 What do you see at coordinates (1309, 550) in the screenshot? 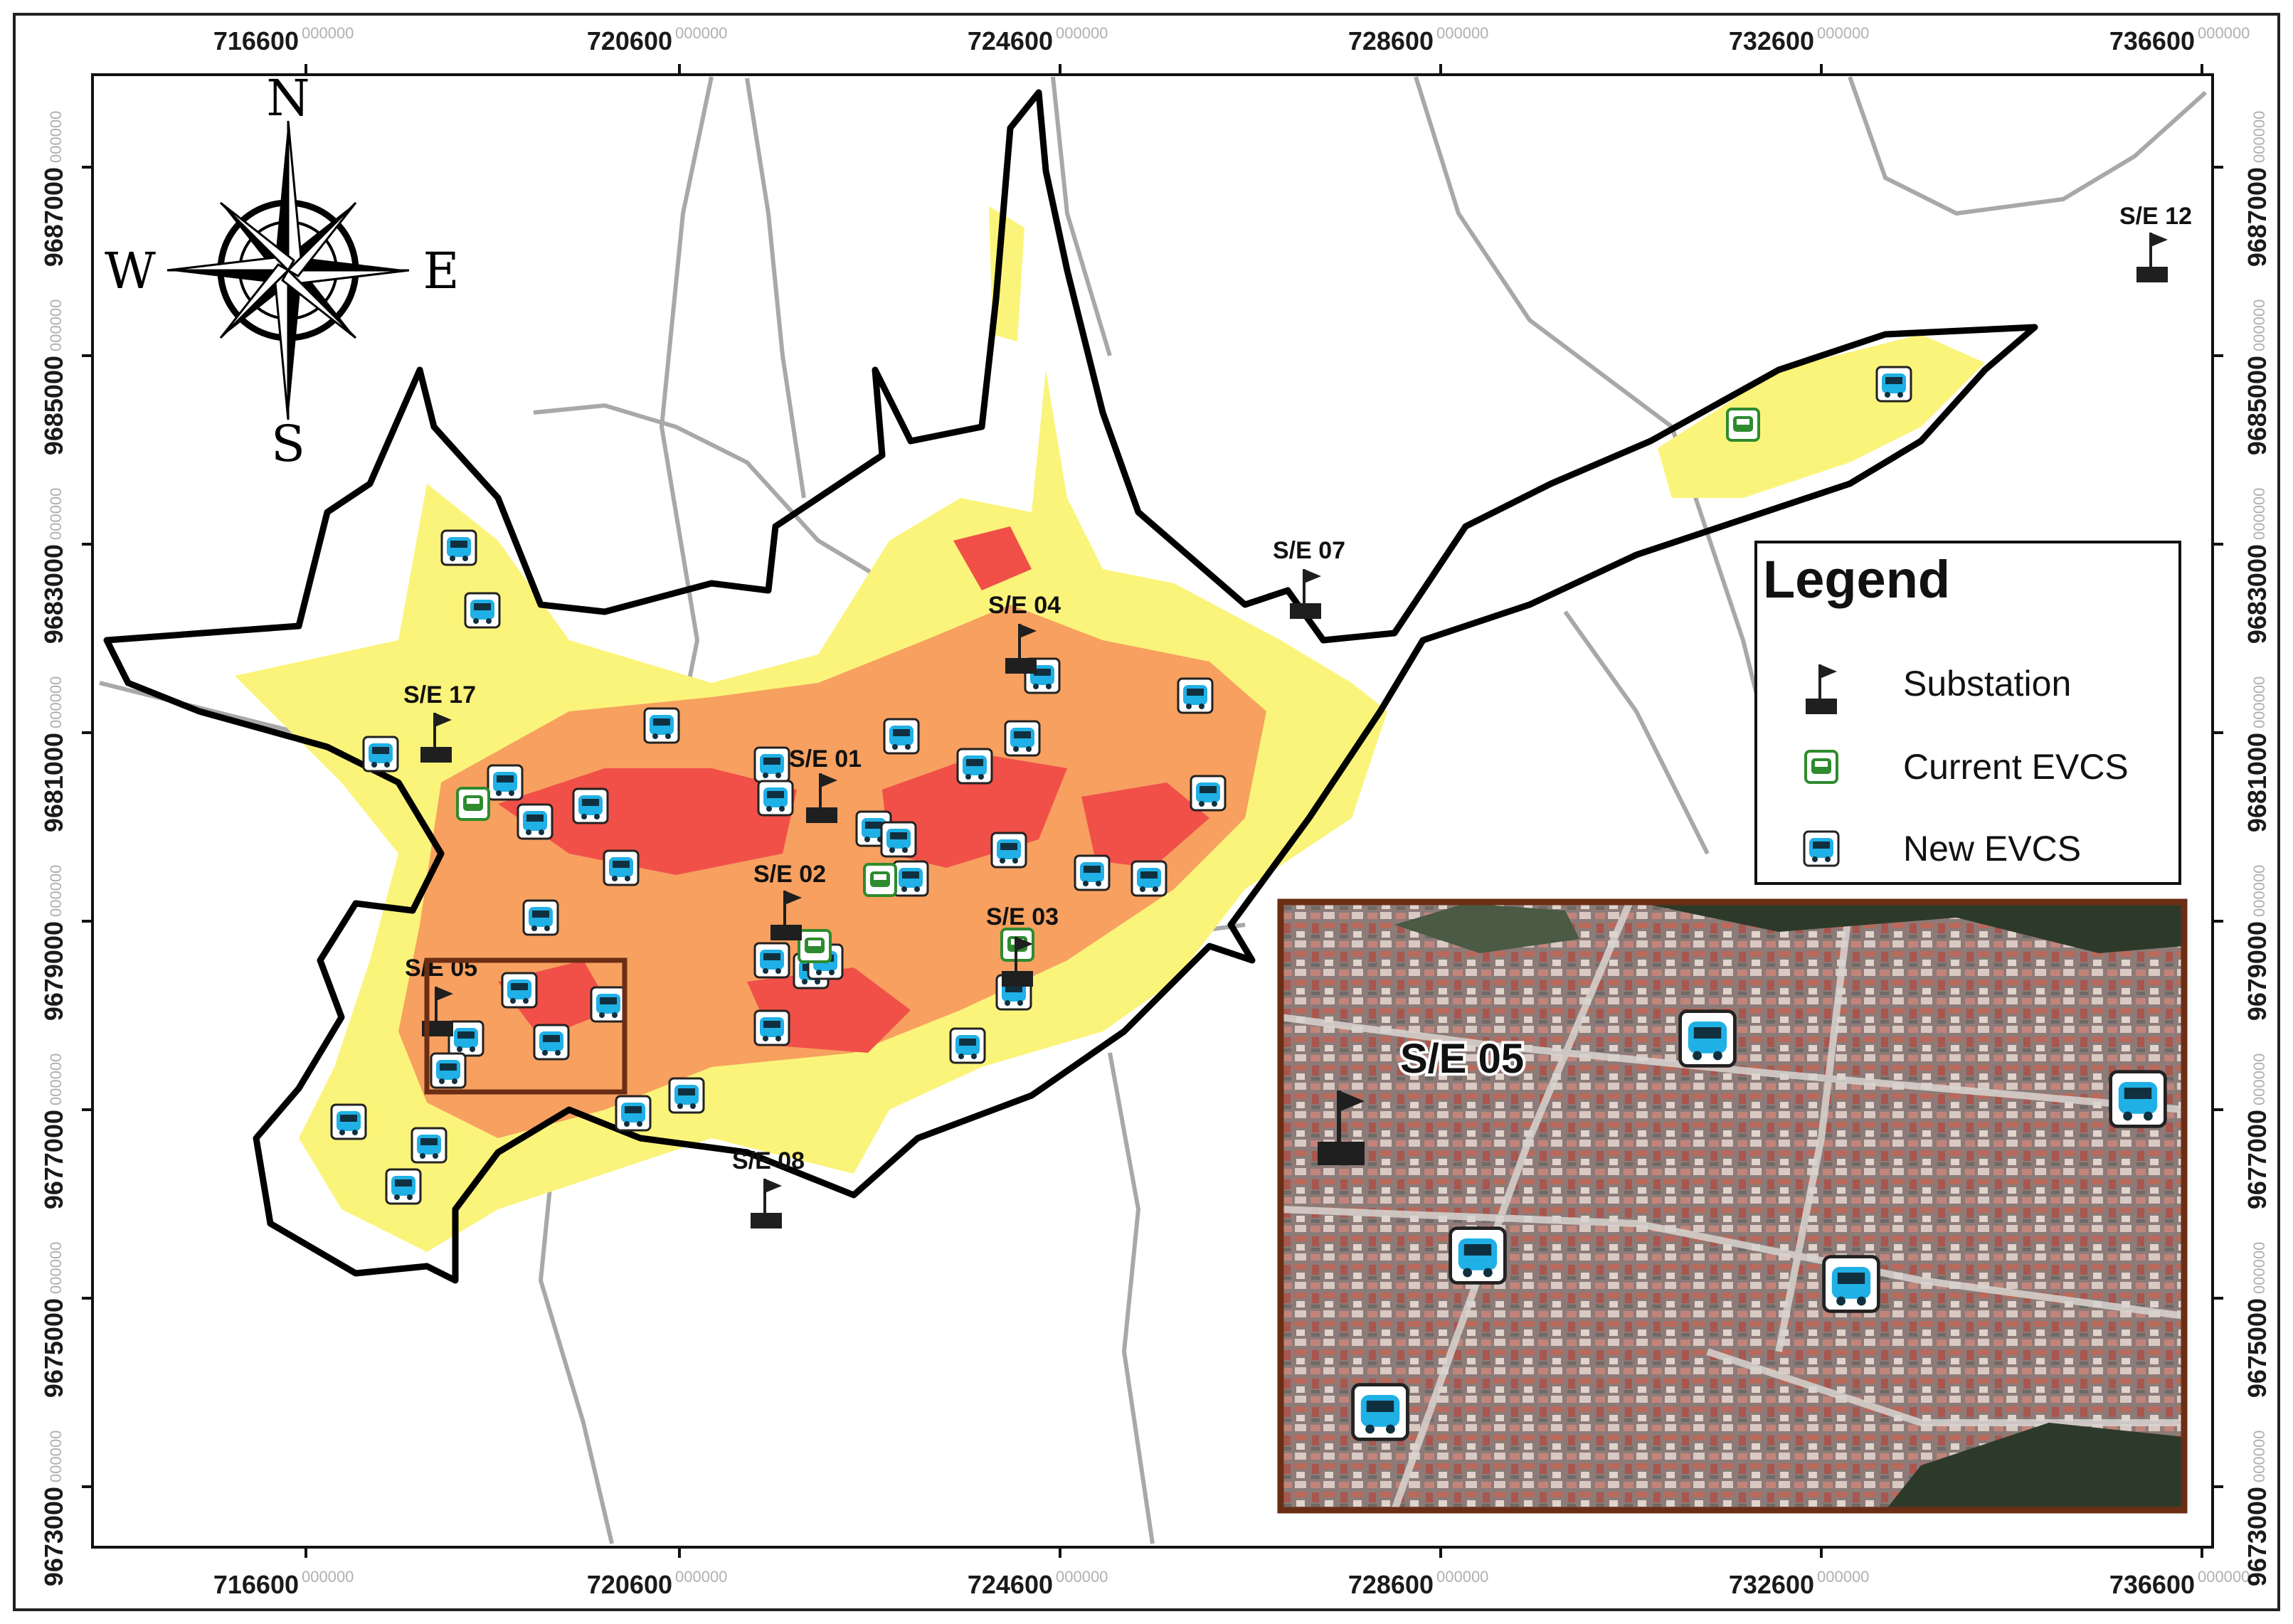
I see `substation-se07-label: S/E 07` at bounding box center [1309, 550].